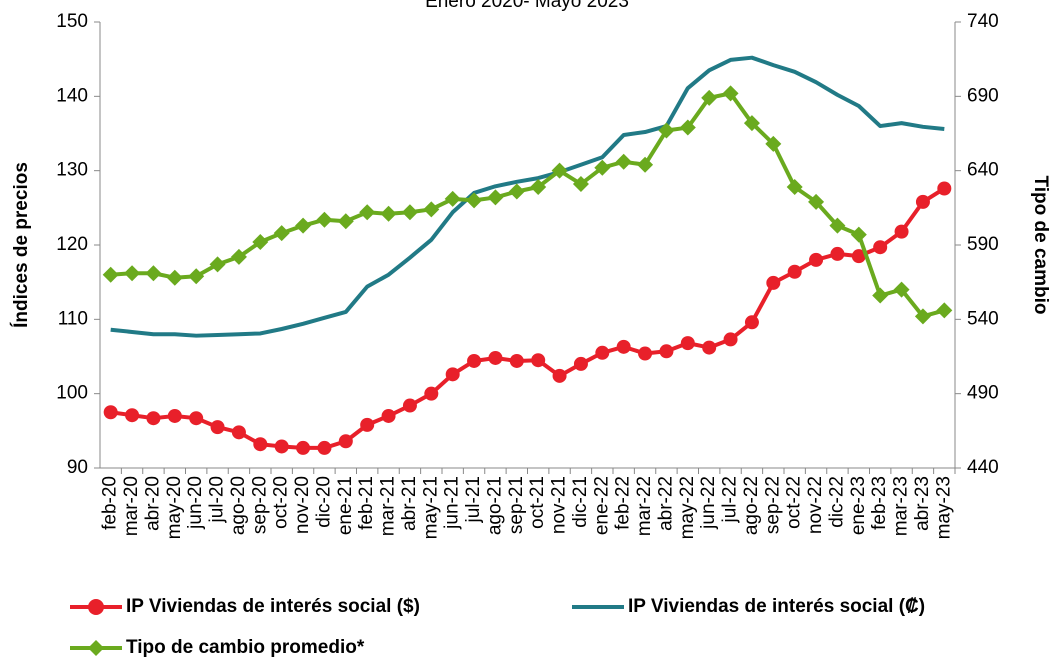 Image resolution: width=1056 pixels, height=660 pixels. Describe the element at coordinates (983, 21) in the screenshot. I see `y2-tick-label: 740` at that location.